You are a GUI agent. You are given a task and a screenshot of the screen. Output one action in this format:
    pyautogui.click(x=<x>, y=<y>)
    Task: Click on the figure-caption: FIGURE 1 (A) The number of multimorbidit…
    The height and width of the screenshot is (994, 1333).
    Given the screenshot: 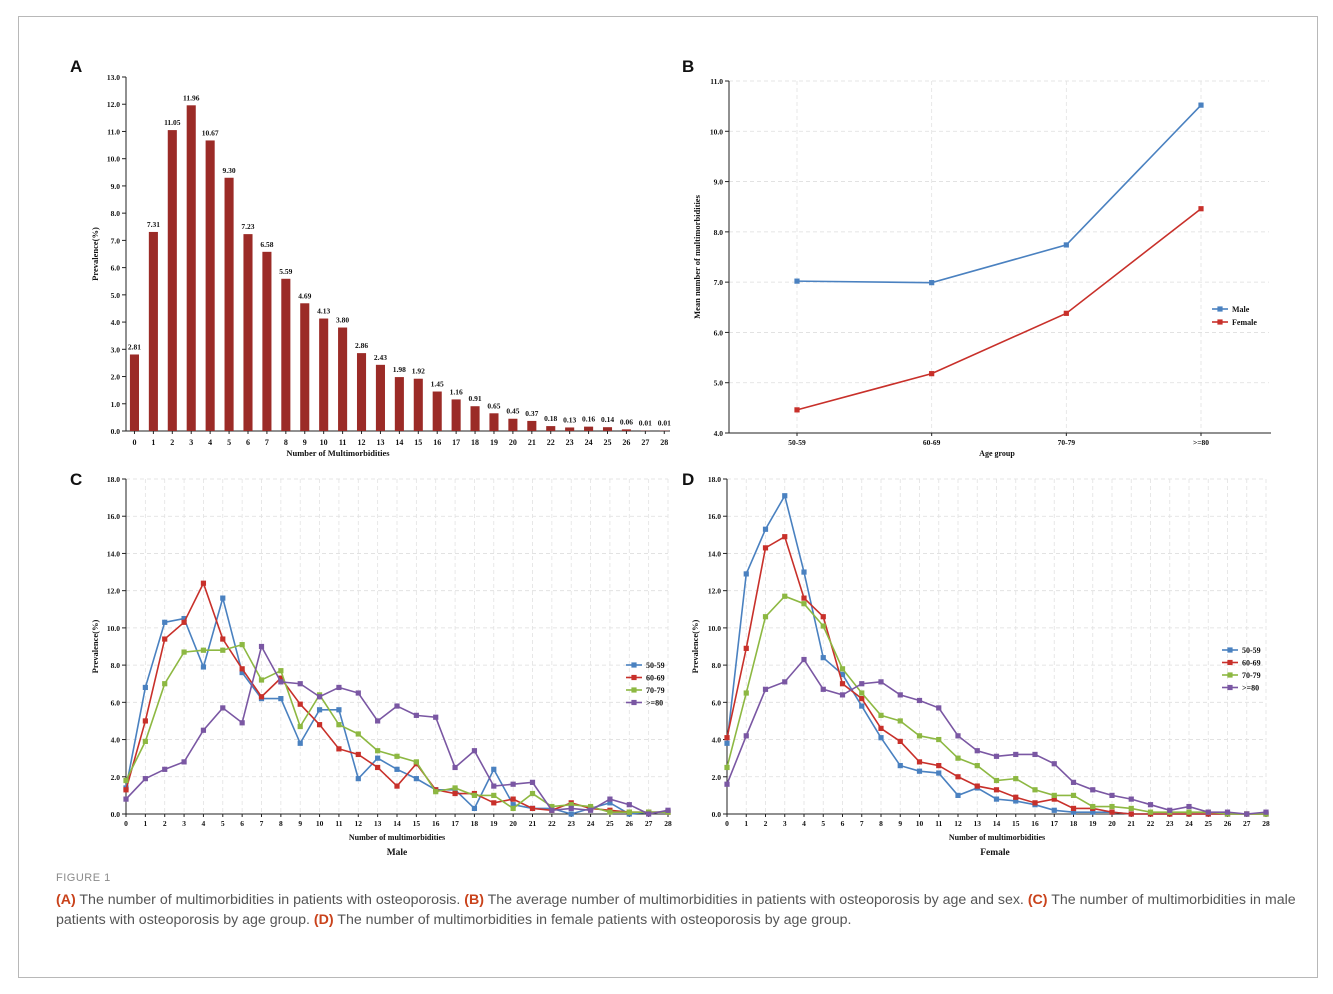 What is the action you would take?
    pyautogui.click(x=688, y=901)
    